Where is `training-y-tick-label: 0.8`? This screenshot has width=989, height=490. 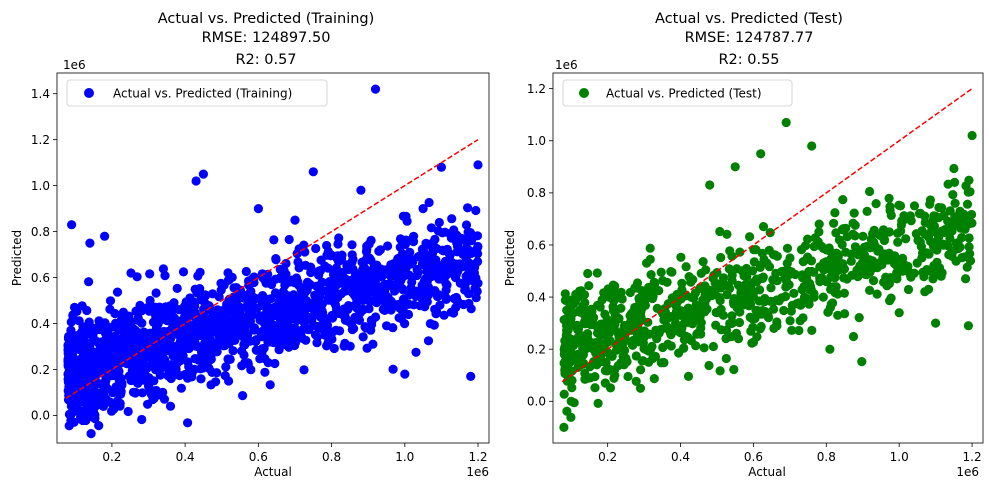
training-y-tick-label: 0.8 is located at coordinates (40, 232).